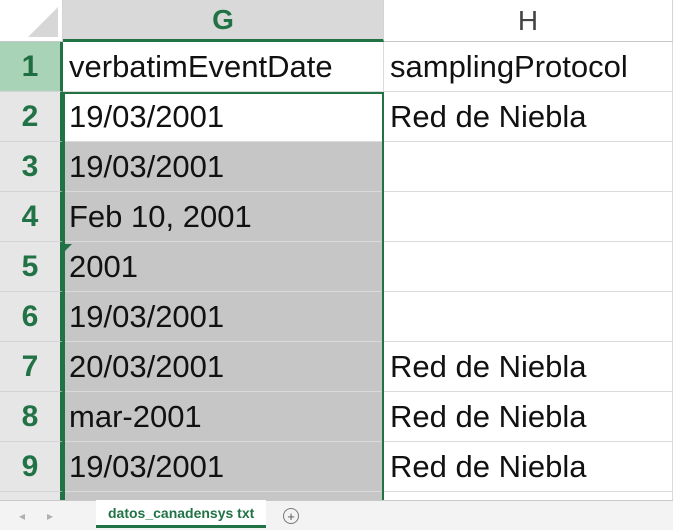 Image resolution: width=673 pixels, height=530 pixels. Describe the element at coordinates (43, 22) in the screenshot. I see `select-all-triangle-icon` at that location.